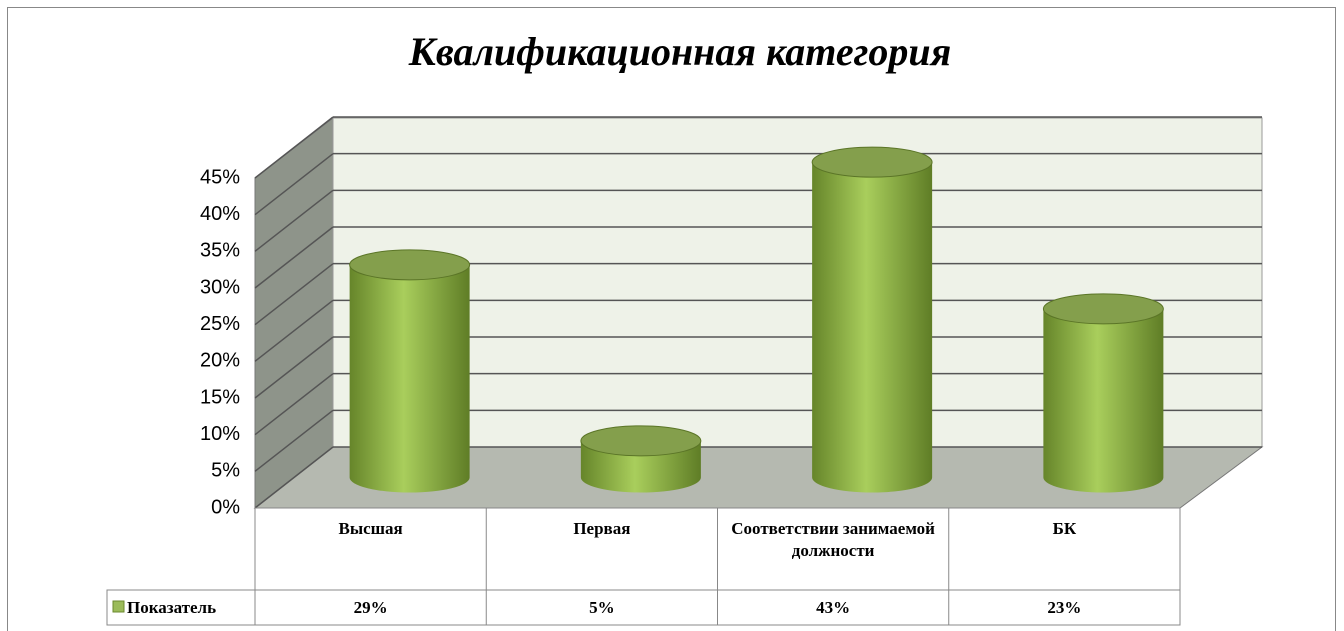 Image resolution: width=1344 pixels, height=631 pixels. What do you see at coordinates (833, 539) in the screenshot?
I see `category-label: Соответствии занимаемой должности` at bounding box center [833, 539].